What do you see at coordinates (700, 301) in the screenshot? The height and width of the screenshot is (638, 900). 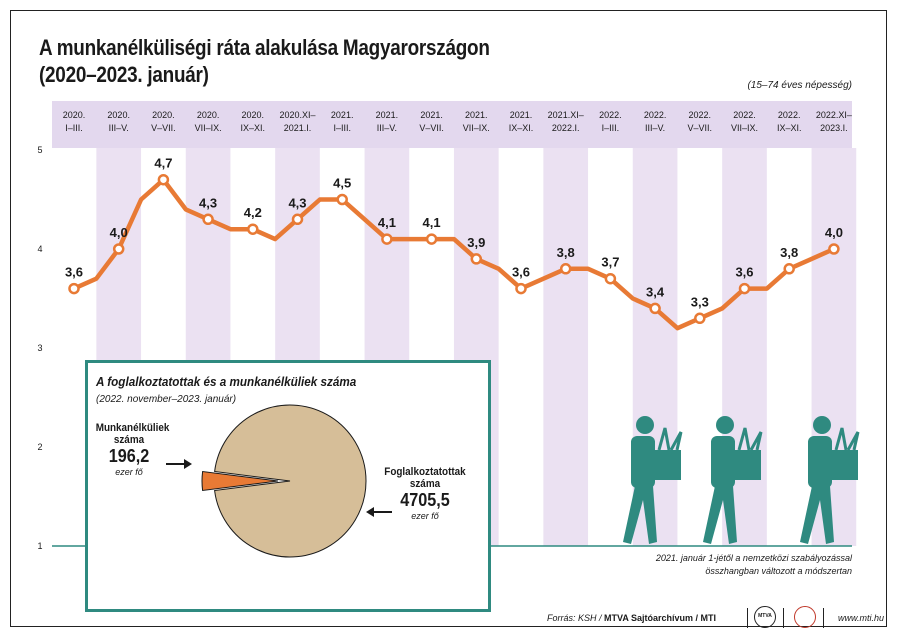 I see `data-label: 3,3` at bounding box center [700, 301].